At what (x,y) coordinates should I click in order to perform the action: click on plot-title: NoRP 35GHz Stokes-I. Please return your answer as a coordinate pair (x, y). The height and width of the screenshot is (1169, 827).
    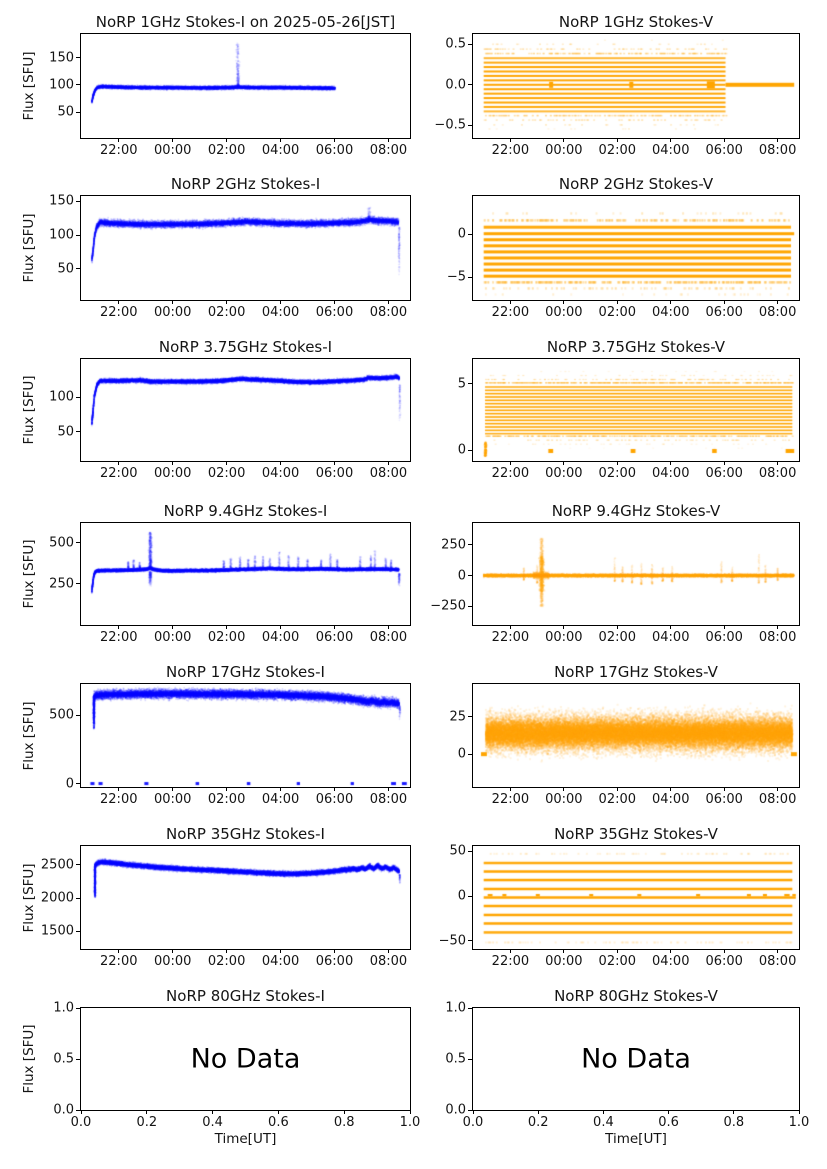
    Looking at the image, I should click on (245, 834).